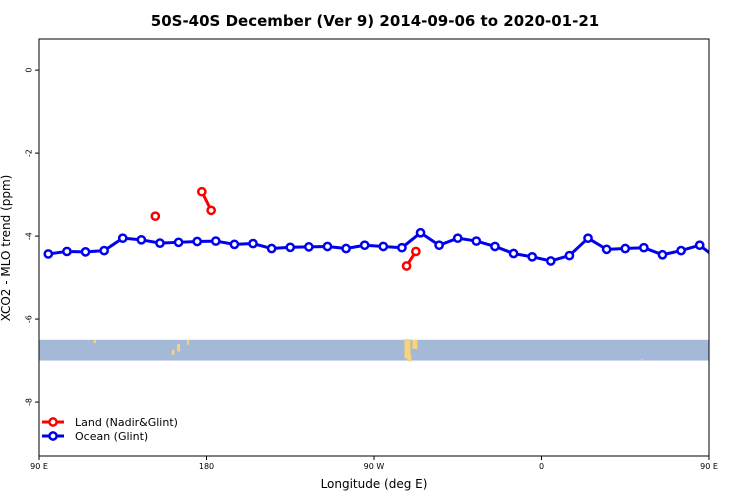 The height and width of the screenshot is (500, 750). I want to click on y-tick-label: -4, so click(29, 236).